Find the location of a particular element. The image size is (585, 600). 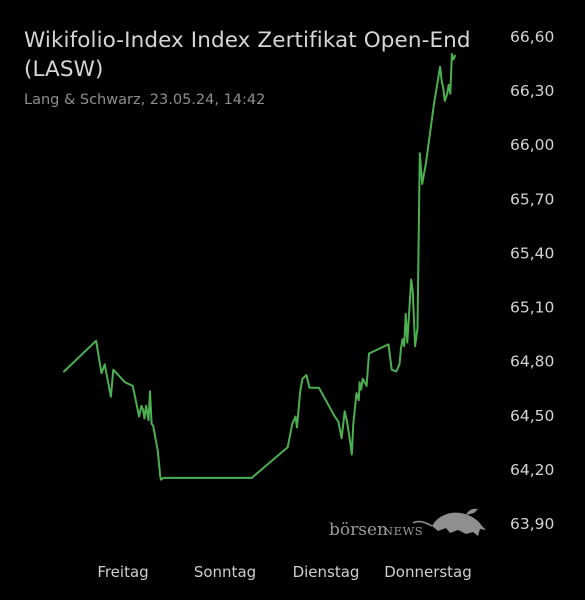

watermark-text-lower: börsen is located at coordinates (358, 530).